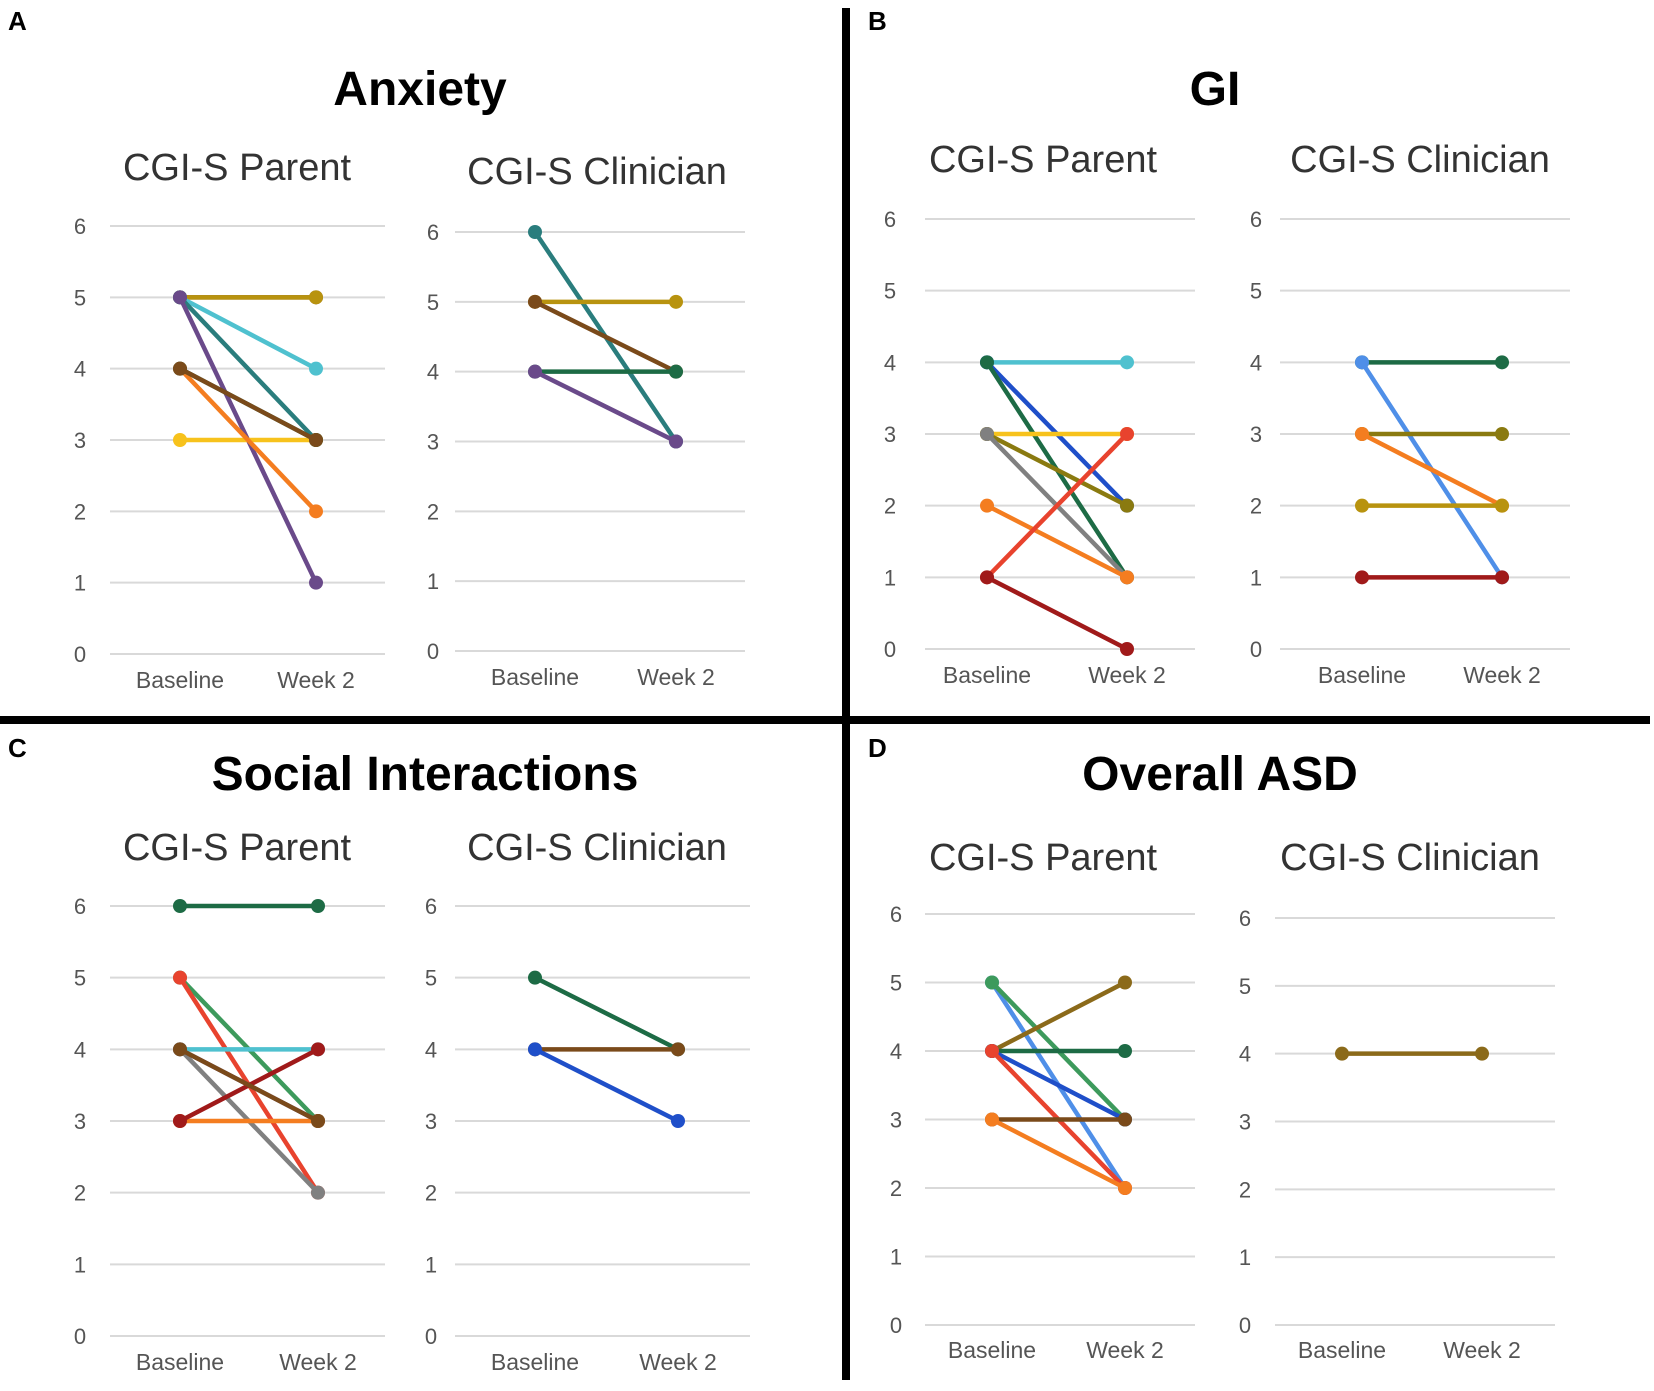 The width and height of the screenshot is (1654, 1391). I want to click on series-brownolive, so click(1412, 1053).